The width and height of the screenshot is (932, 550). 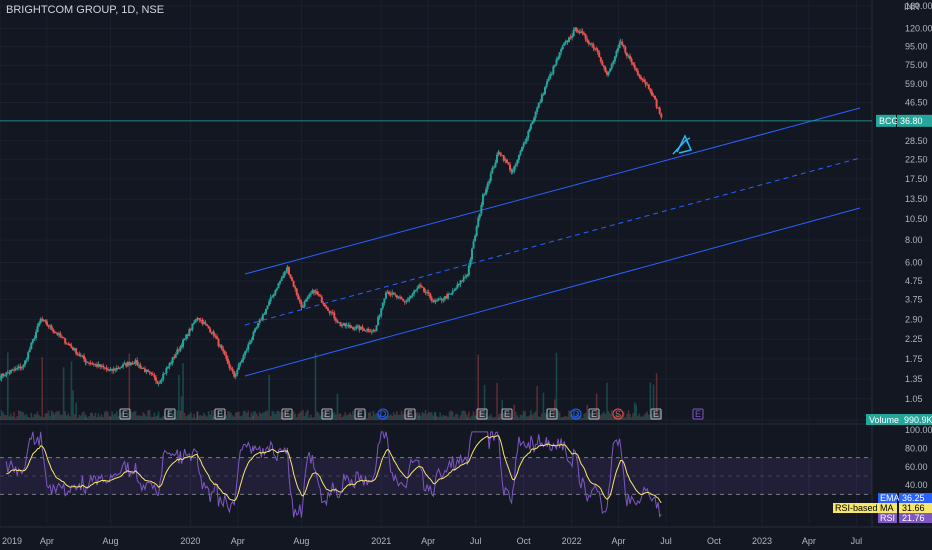 What do you see at coordinates (287, 414) in the screenshot?
I see `event-marker` at bounding box center [287, 414].